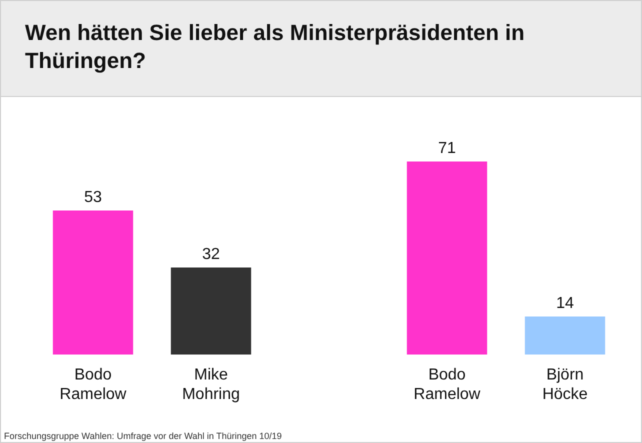 The height and width of the screenshot is (443, 642). Describe the element at coordinates (211, 254) in the screenshot. I see `data-label: 32` at that location.